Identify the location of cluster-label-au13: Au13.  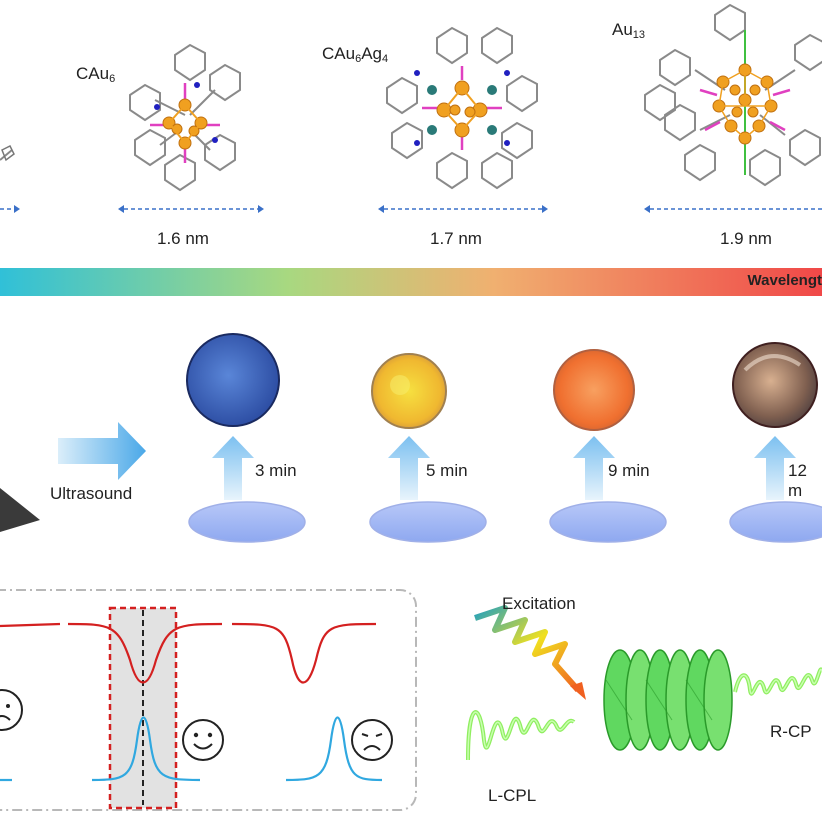
(629, 30).